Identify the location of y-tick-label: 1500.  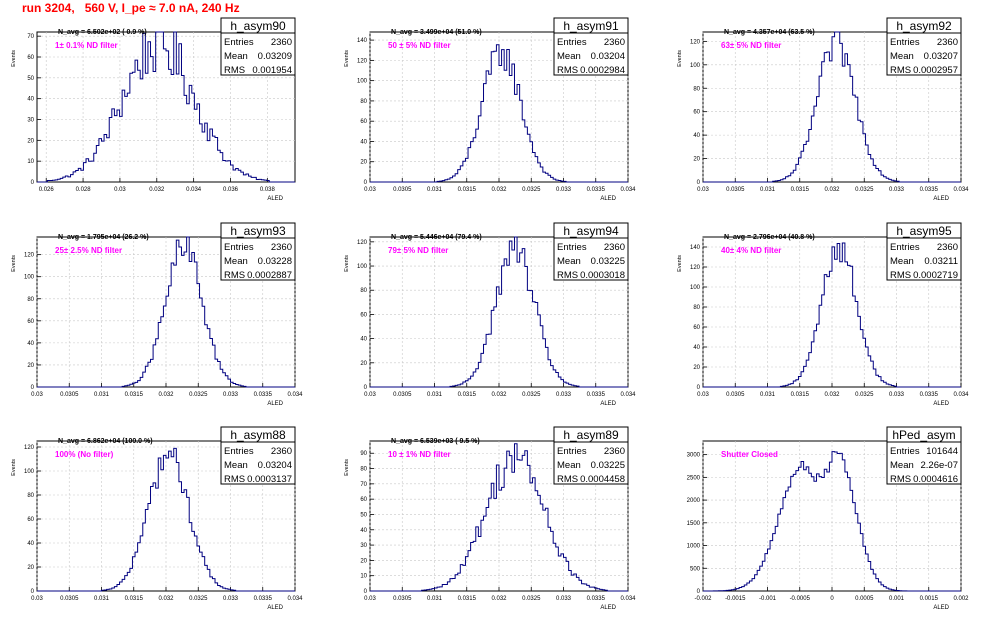
(694, 524).